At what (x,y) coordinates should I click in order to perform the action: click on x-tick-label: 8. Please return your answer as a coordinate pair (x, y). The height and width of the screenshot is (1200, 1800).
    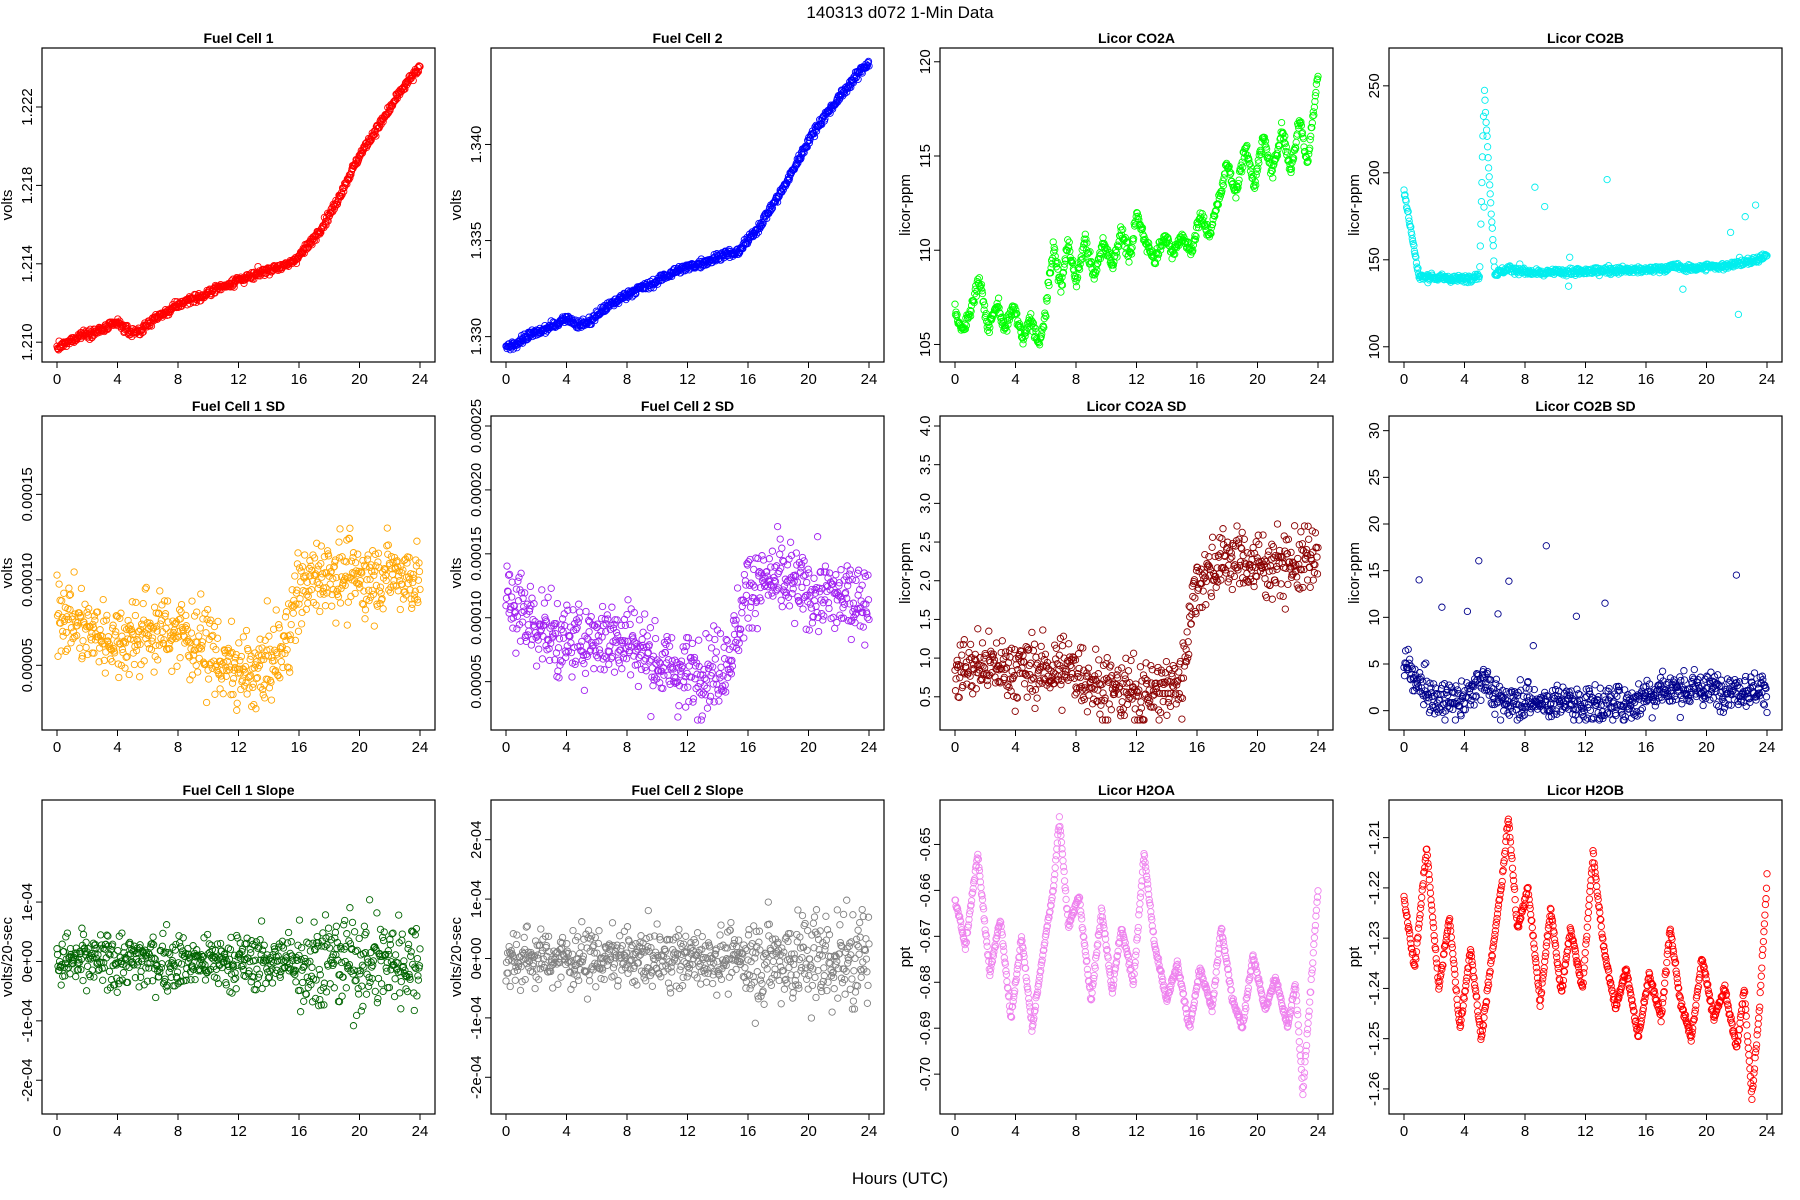
    Looking at the image, I should click on (627, 379).